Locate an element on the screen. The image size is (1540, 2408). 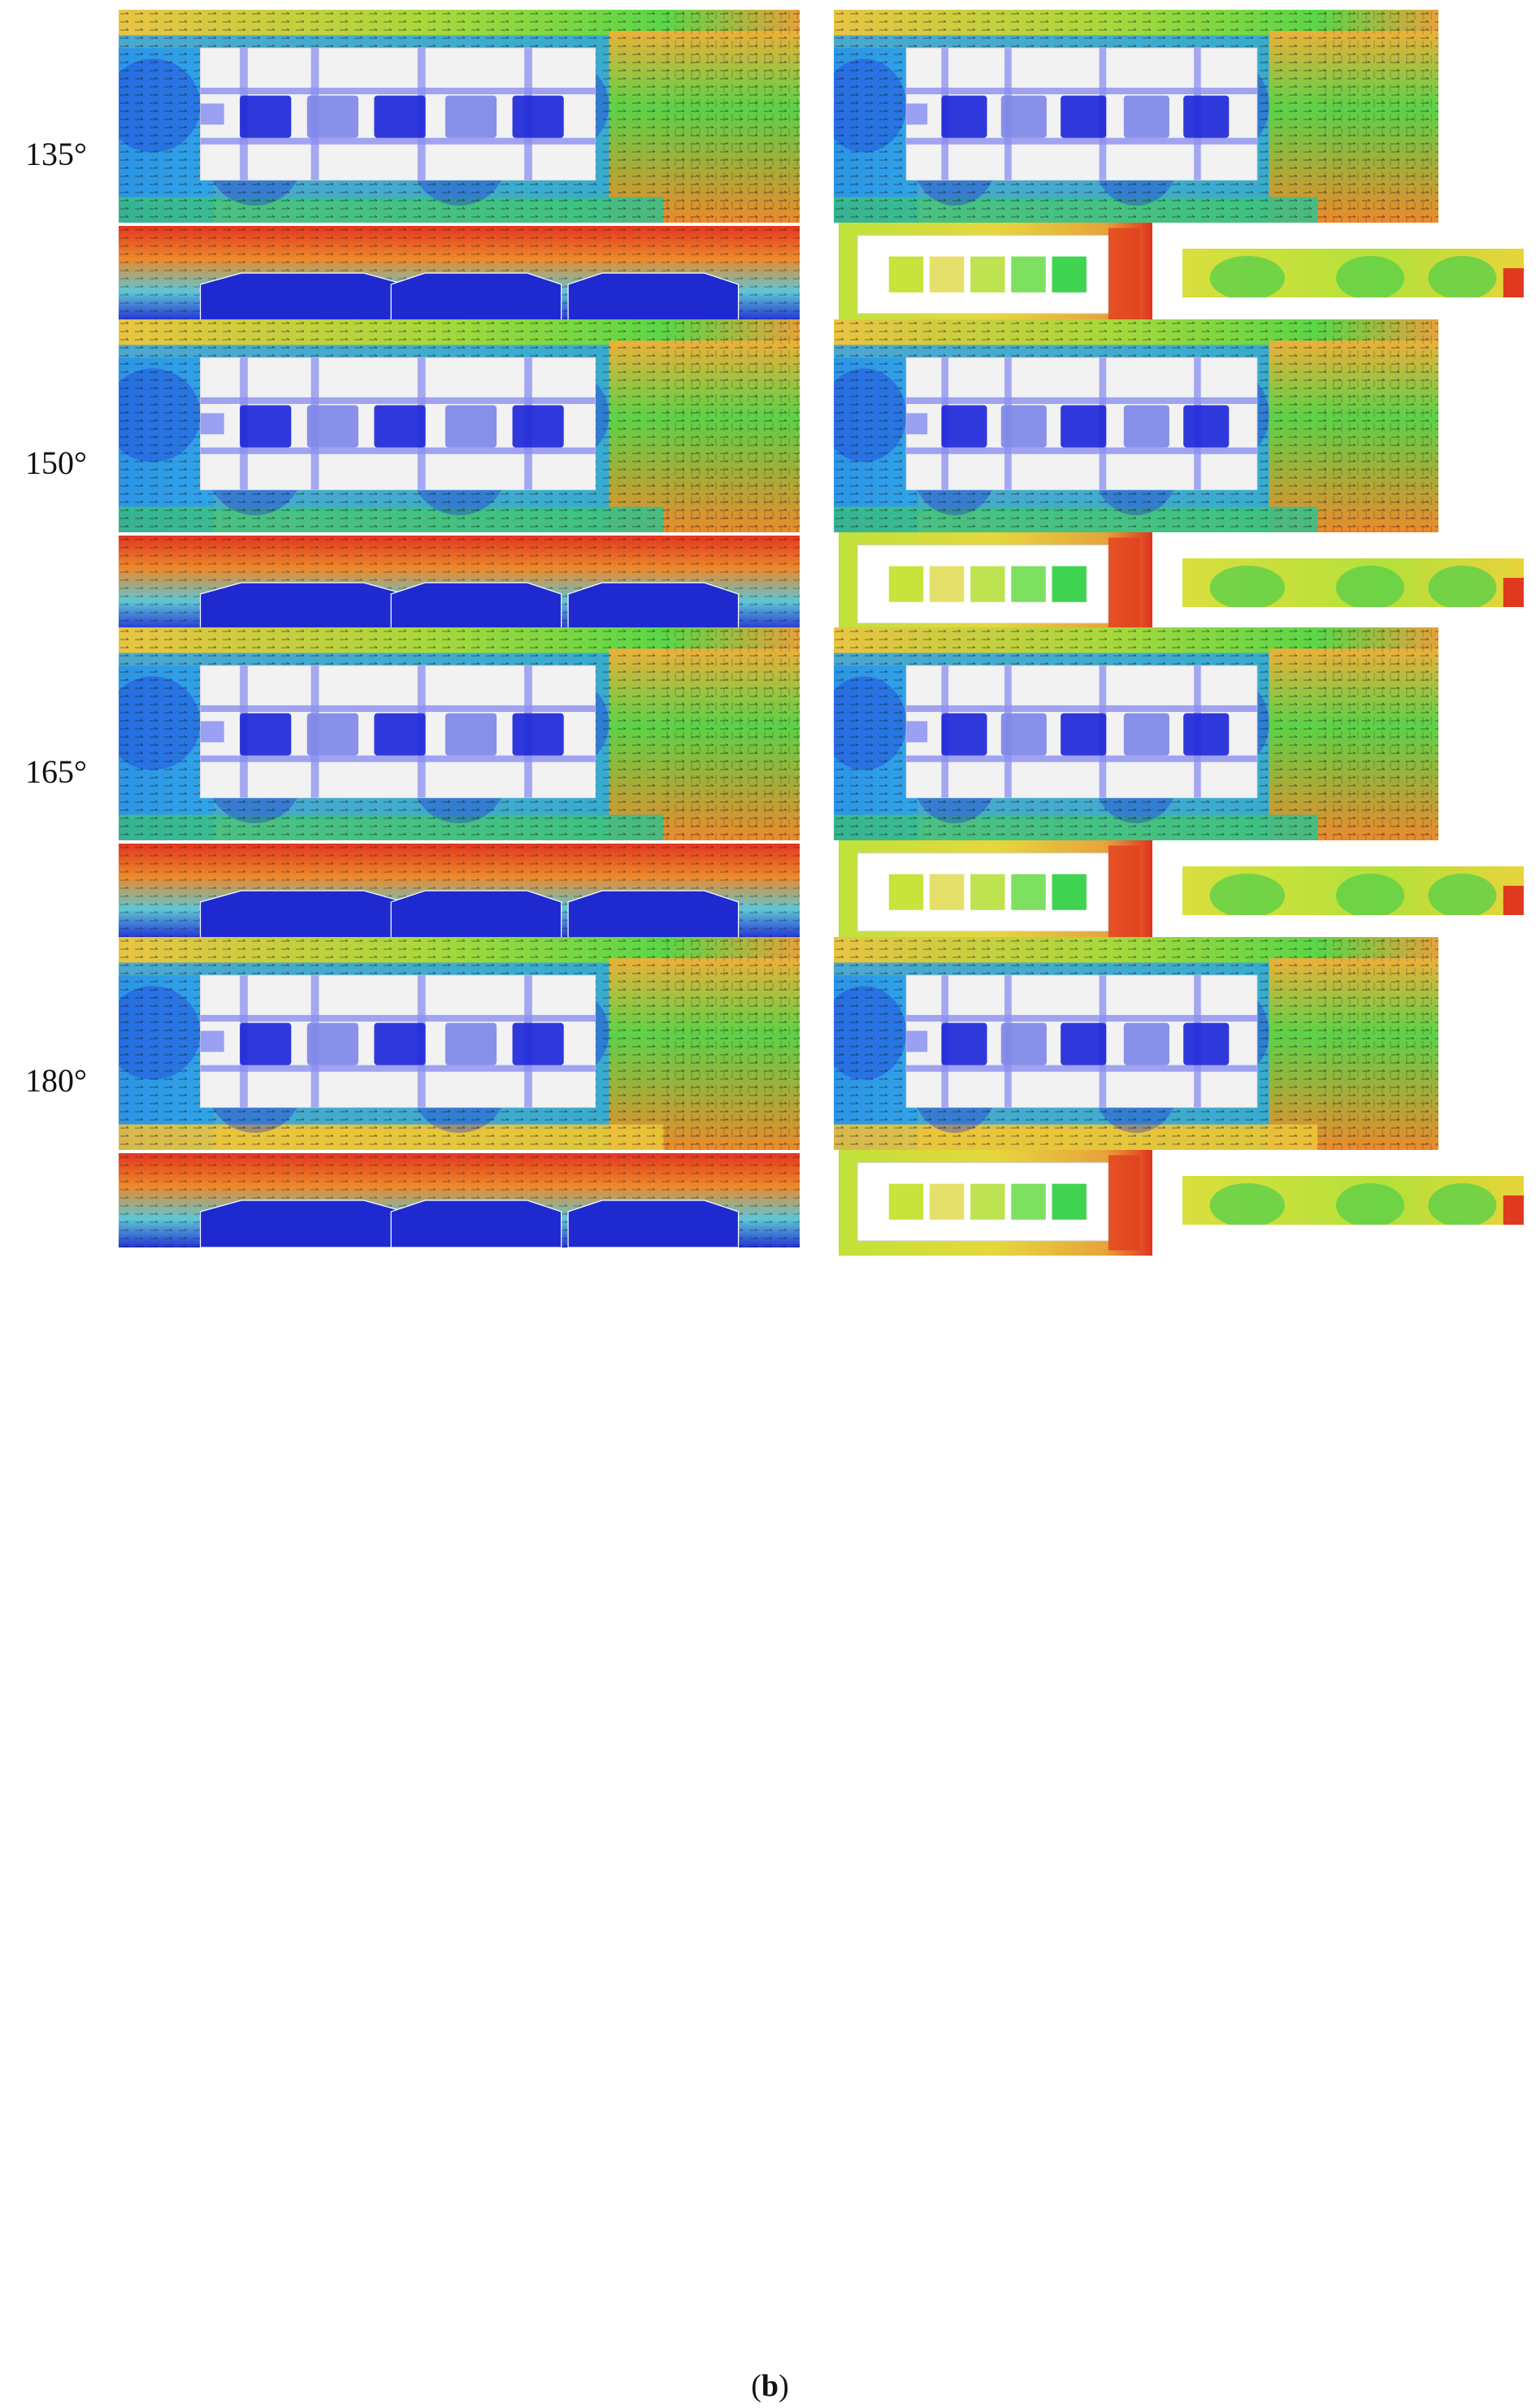
angle-label: 150° is located at coordinates (56, 463).